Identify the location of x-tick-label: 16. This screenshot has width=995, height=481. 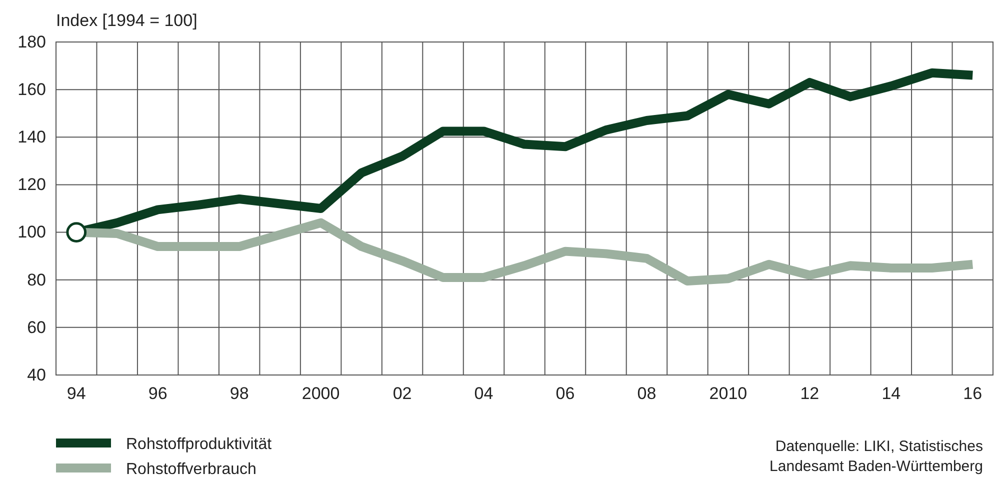
(972, 394).